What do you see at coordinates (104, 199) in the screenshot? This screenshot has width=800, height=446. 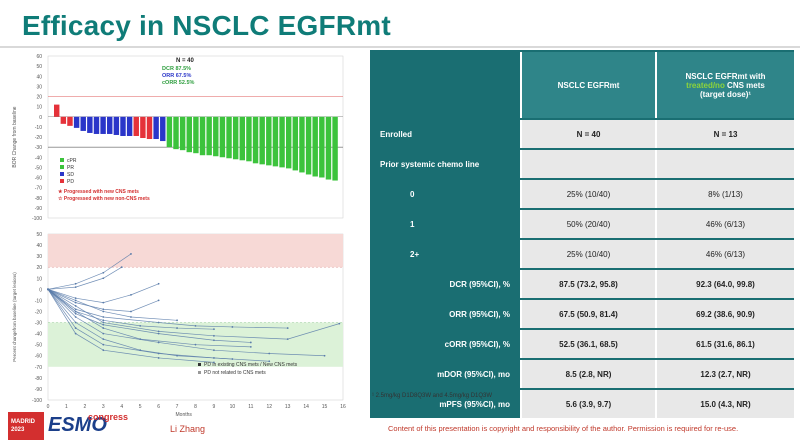 I see `legend-note: ☆ Progressed with new non-CNS mets` at bounding box center [104, 199].